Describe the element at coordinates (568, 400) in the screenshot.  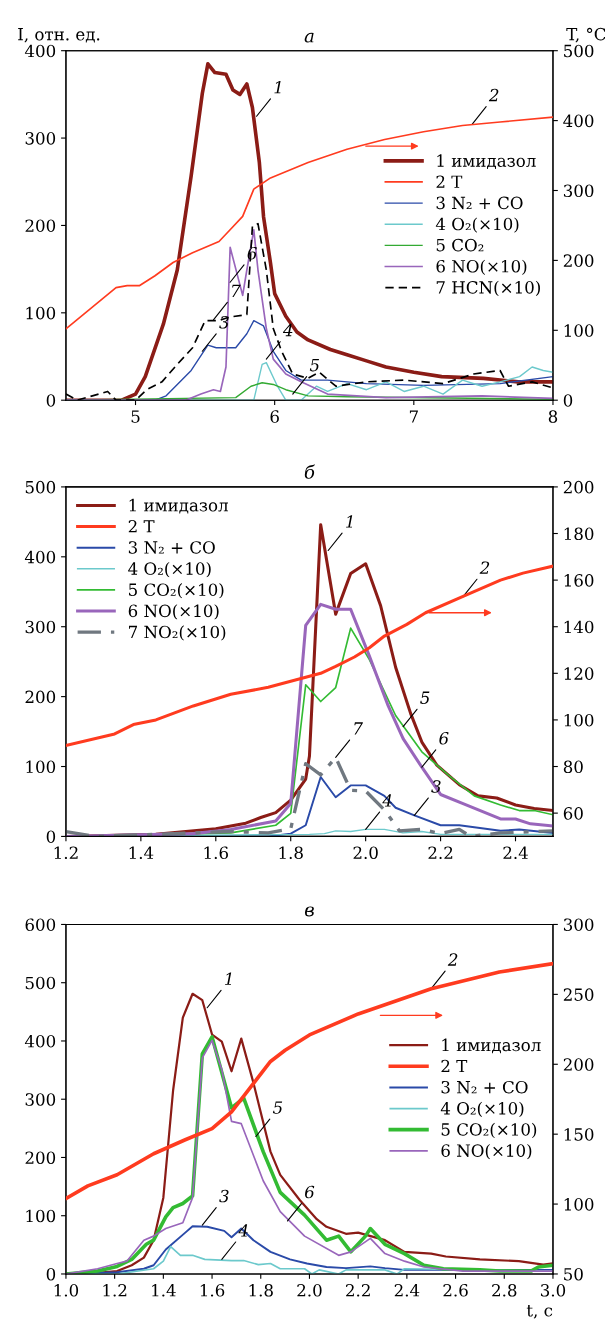
I see `y2-tick-label: 0` at that location.